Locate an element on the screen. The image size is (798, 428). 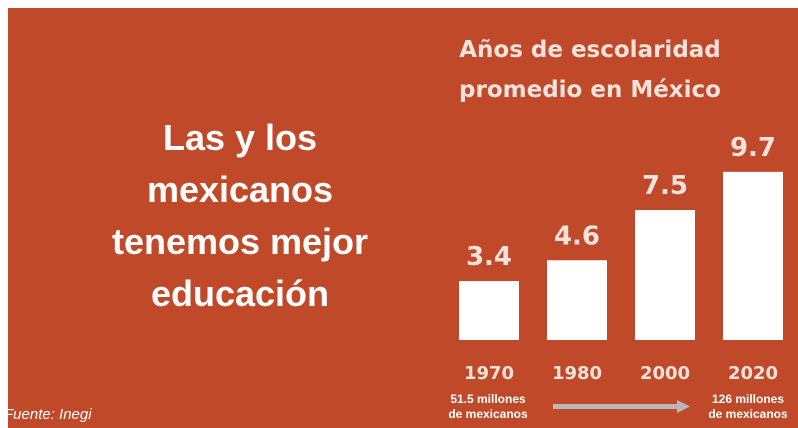
population-start: 51.5 millones de mexicanos is located at coordinates (488, 407).